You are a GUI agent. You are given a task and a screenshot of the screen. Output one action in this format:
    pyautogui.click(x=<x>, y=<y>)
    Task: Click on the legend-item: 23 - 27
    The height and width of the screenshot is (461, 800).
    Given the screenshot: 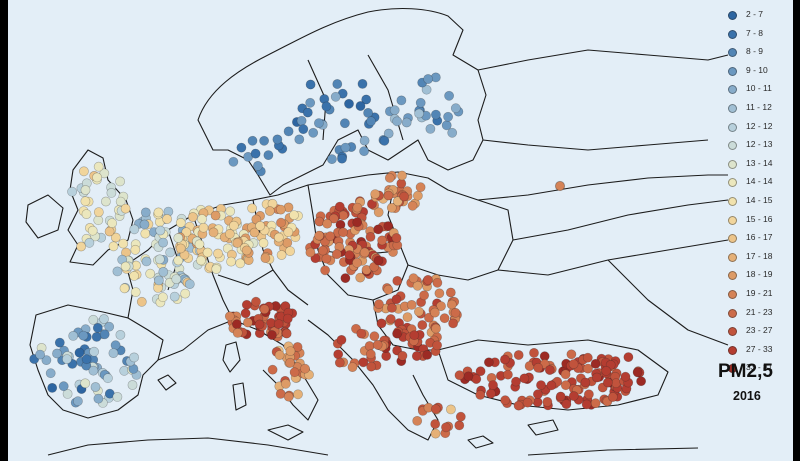 What is the action you would take?
    pyautogui.click(x=757, y=331)
    